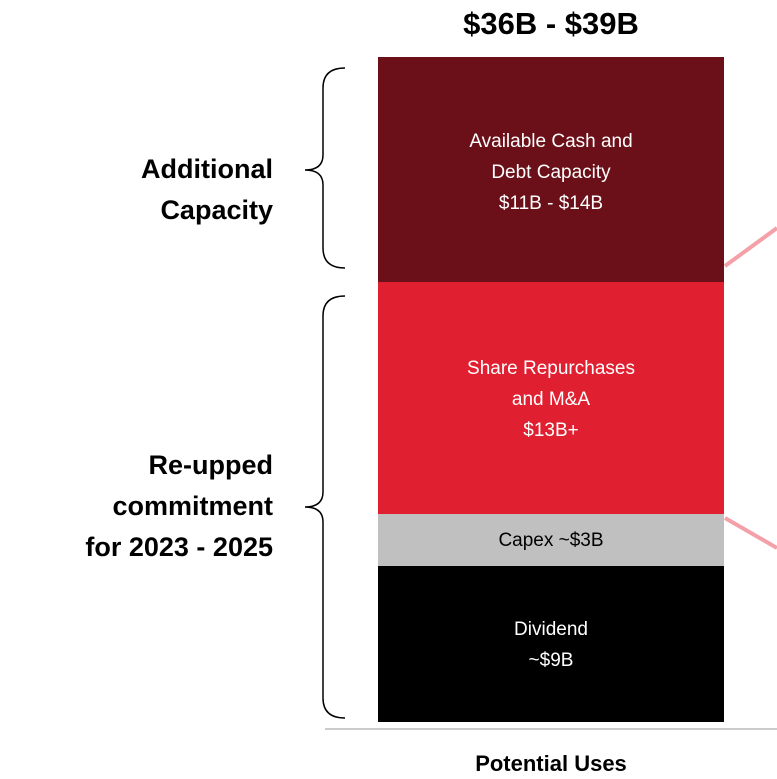 The height and width of the screenshot is (779, 777). Describe the element at coordinates (550, 141) in the screenshot. I see `segment-label: Available Cash and` at that location.